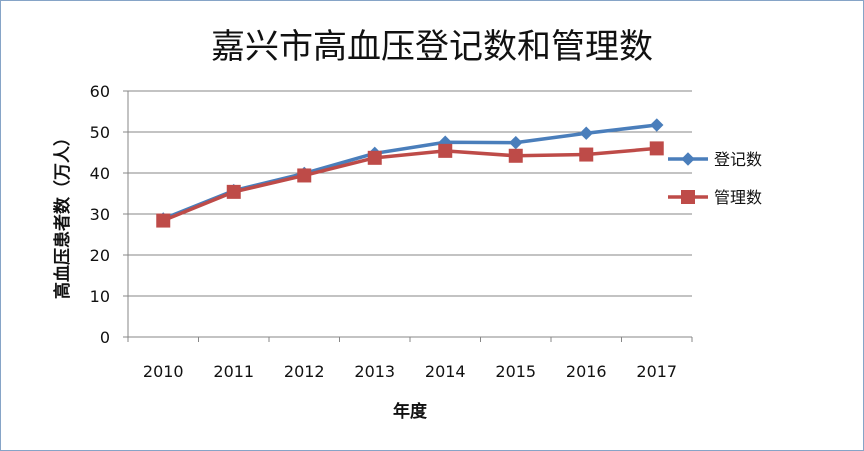 Image resolution: width=864 pixels, height=451 pixels. I want to click on x-tick-label: 2015, so click(515, 371).